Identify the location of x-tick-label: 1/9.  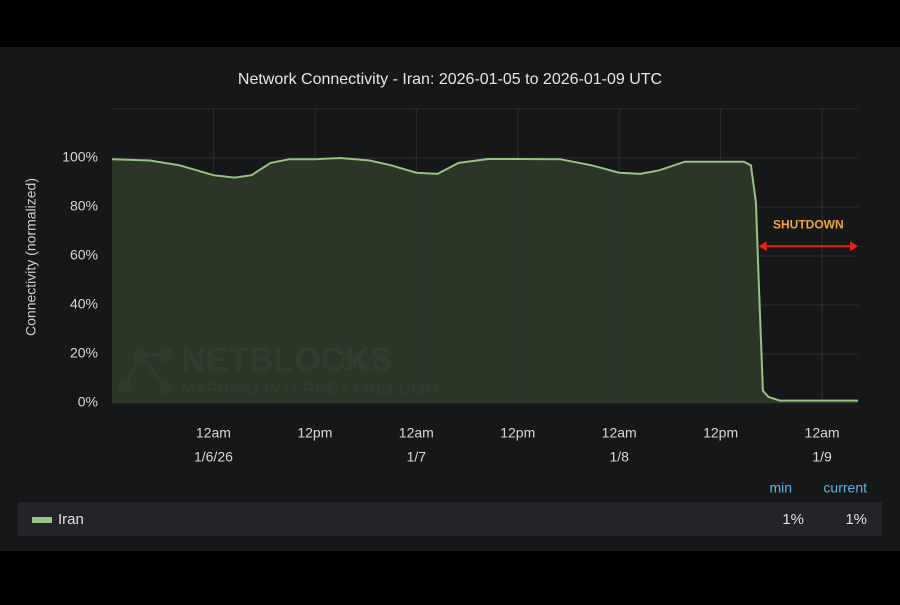
(822, 457).